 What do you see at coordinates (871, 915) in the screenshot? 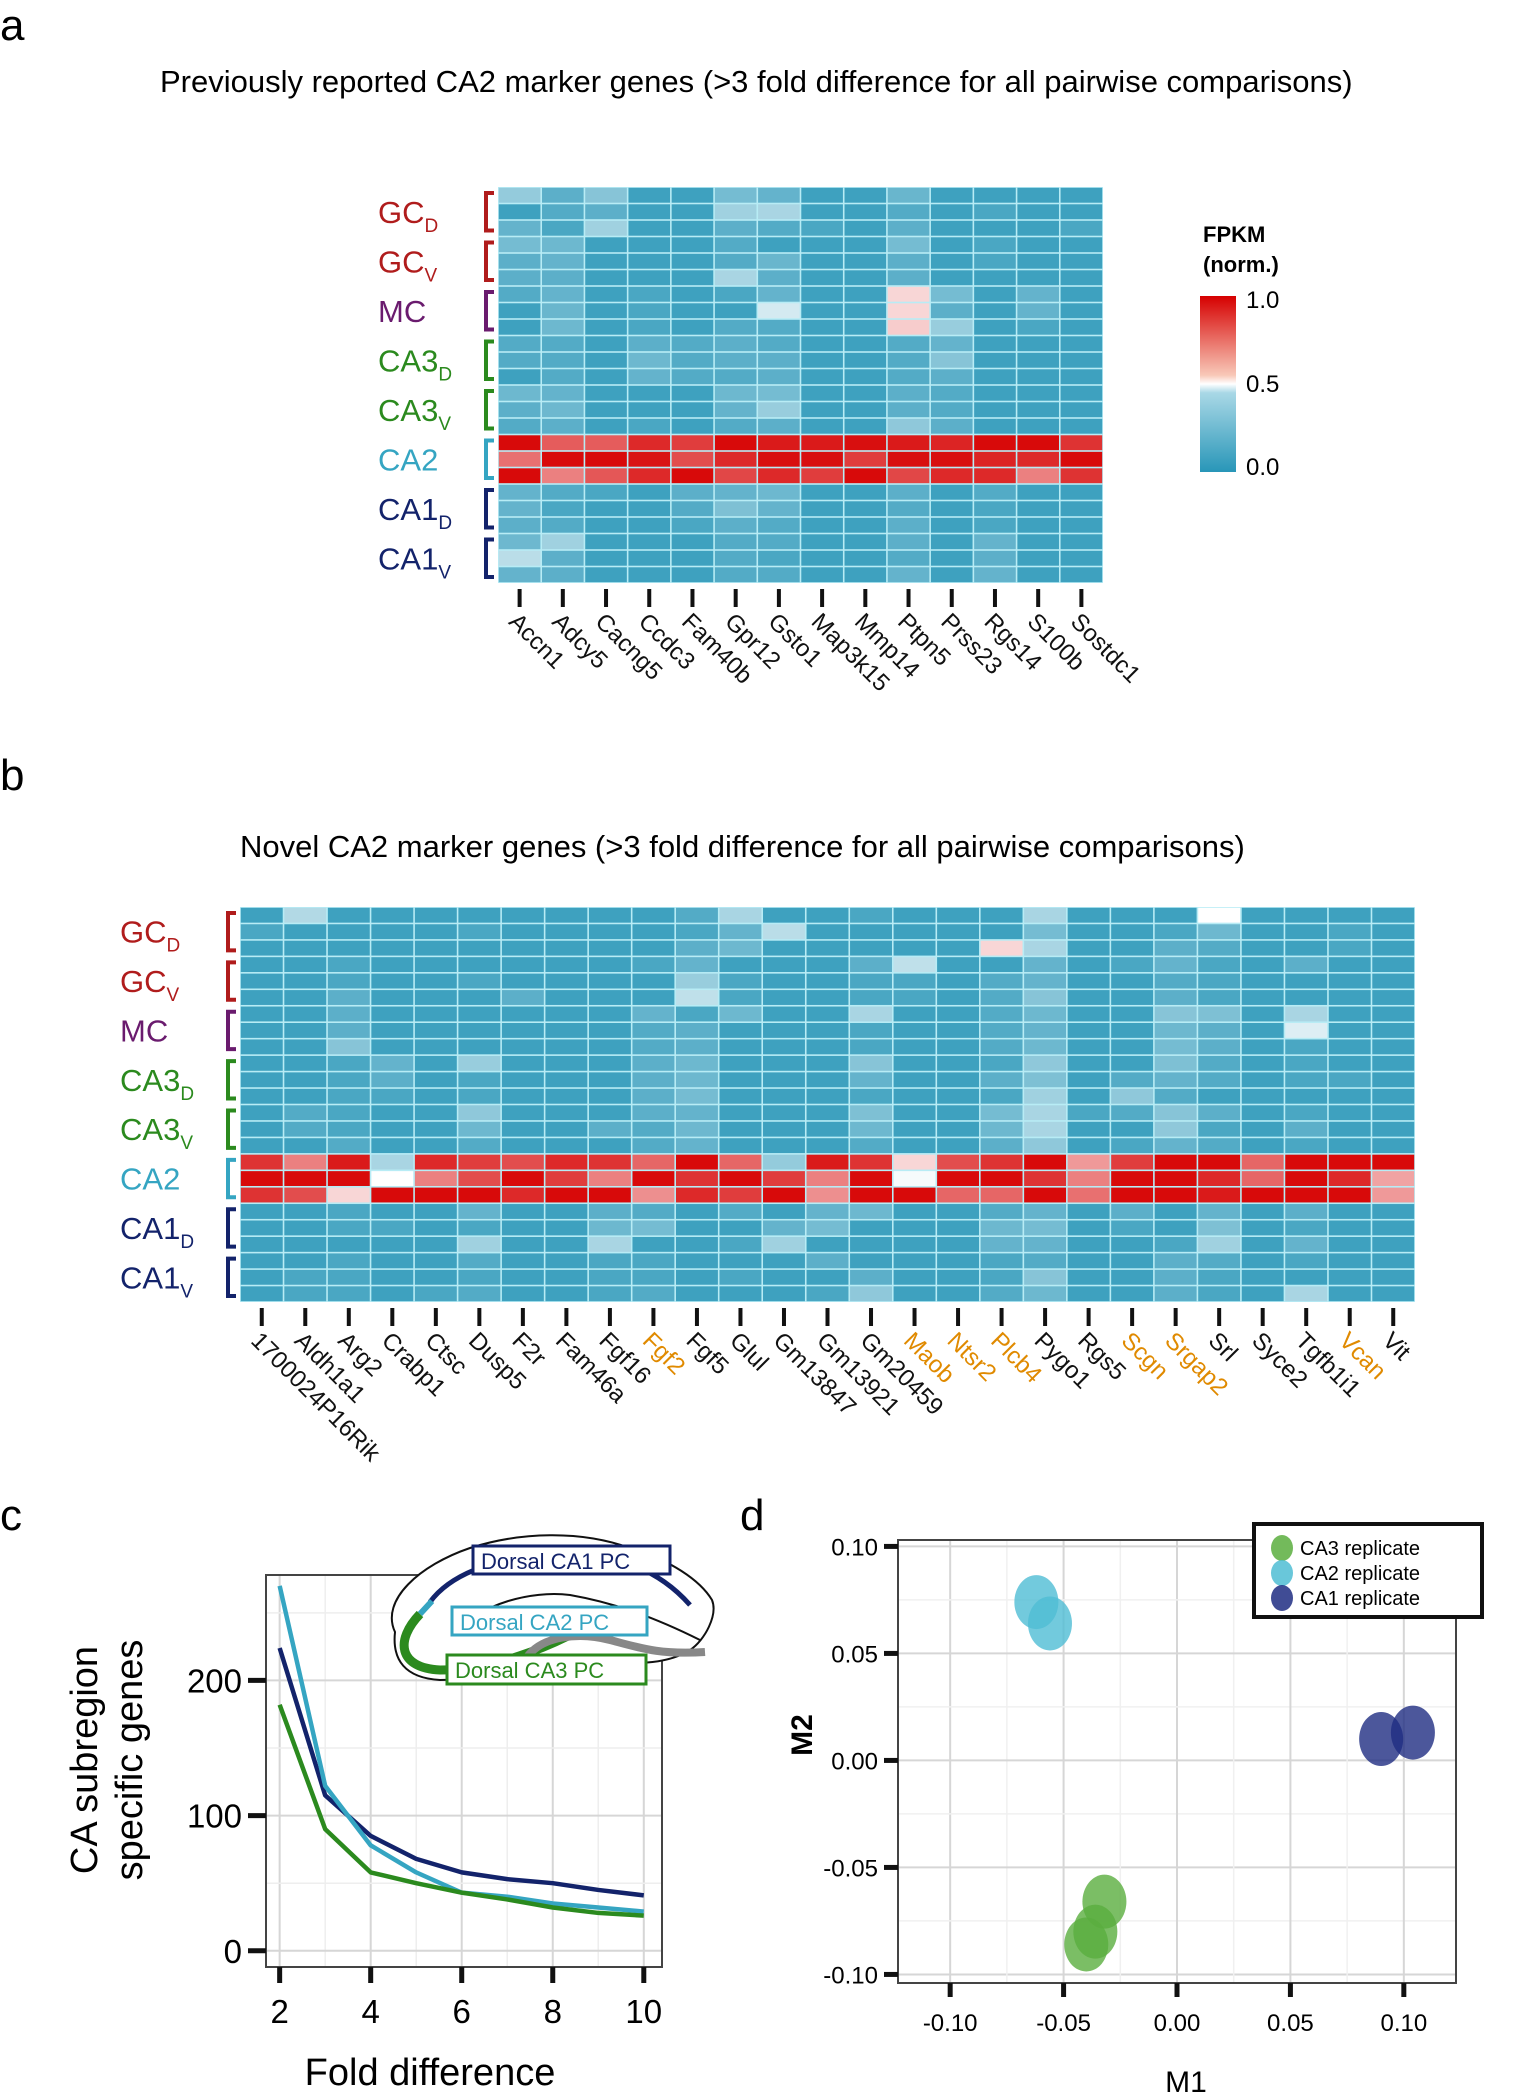
I see `heatmap-cell-Gm20459-r0` at bounding box center [871, 915].